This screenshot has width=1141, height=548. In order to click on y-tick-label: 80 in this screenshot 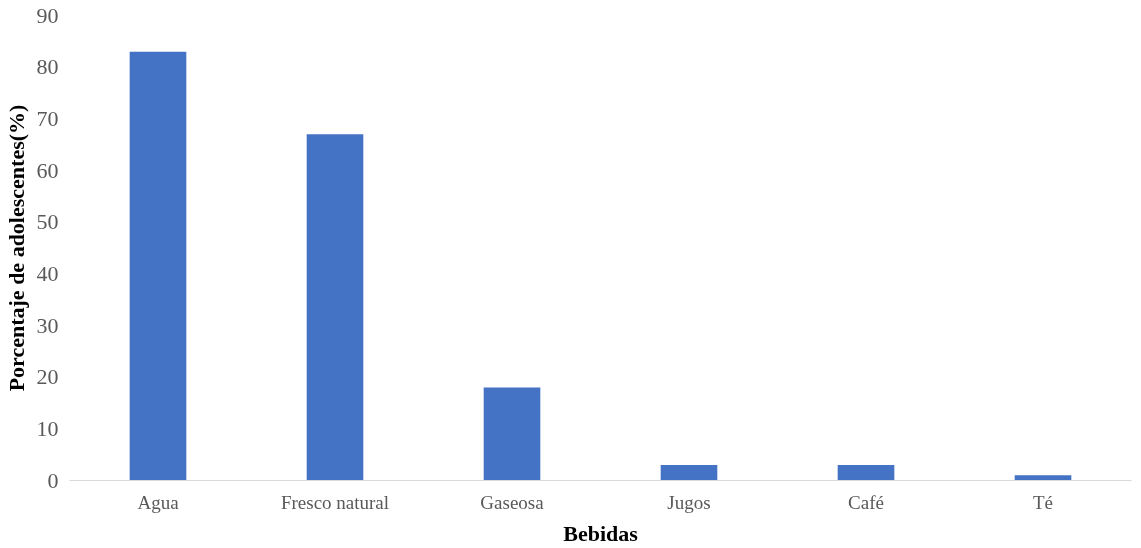, I will do `click(47, 67)`.